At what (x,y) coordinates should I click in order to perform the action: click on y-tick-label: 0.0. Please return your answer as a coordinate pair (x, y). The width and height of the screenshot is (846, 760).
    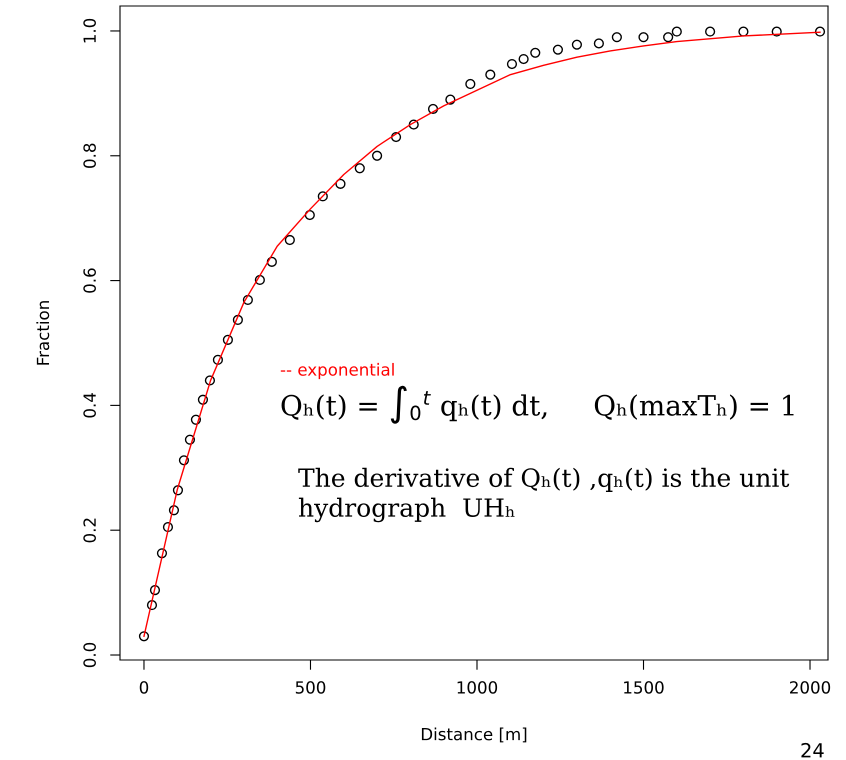
    Looking at the image, I should click on (89, 655).